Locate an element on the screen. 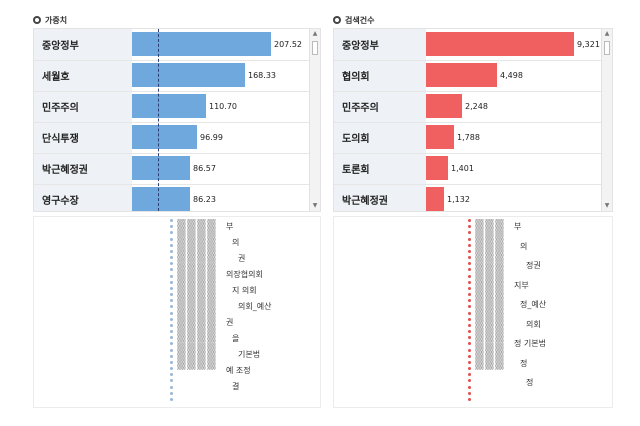 The image size is (640, 426). bar-row: 세월호 168.33 is located at coordinates (172, 76).